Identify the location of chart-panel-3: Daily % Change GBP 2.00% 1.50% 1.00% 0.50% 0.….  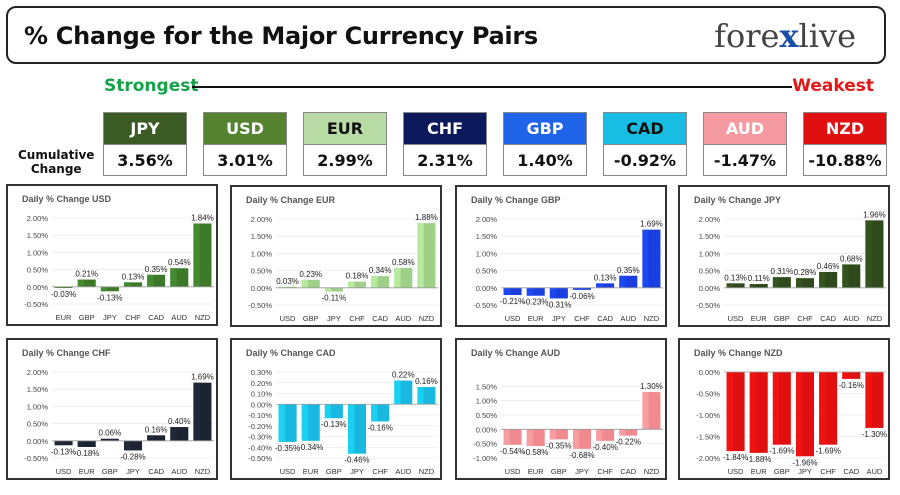
(561, 256).